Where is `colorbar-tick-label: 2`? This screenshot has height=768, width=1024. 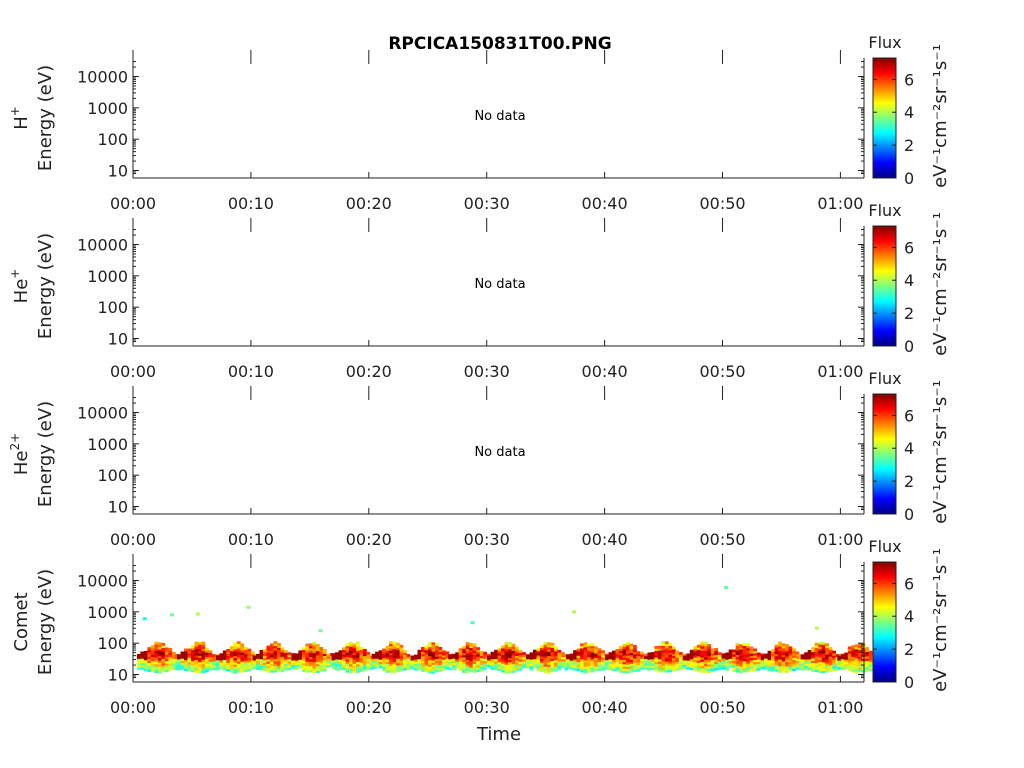
colorbar-tick-label: 2 is located at coordinates (909, 145).